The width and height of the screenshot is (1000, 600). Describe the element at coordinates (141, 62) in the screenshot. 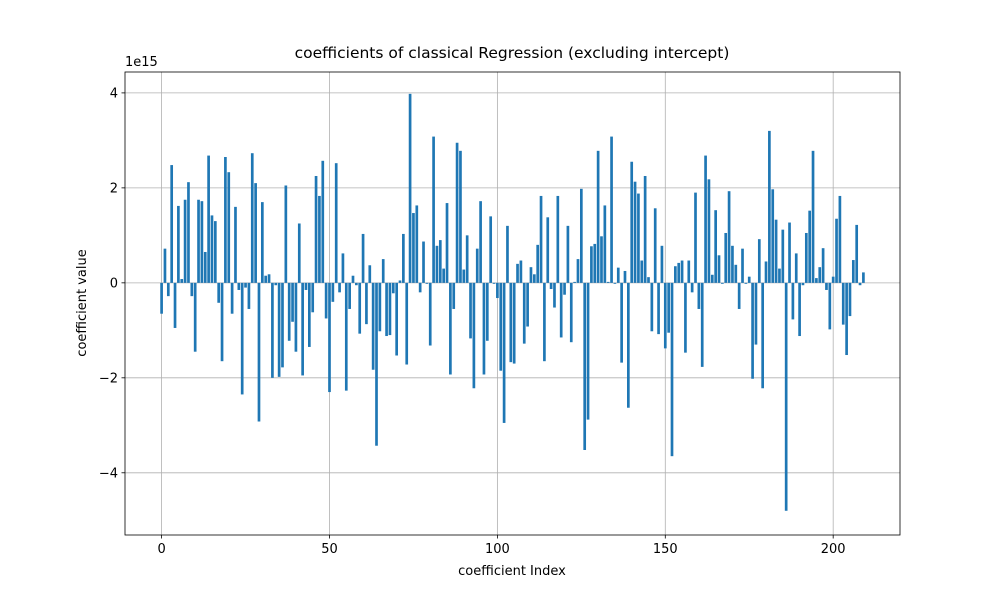

I see `y-offset-label: 1e15` at that location.